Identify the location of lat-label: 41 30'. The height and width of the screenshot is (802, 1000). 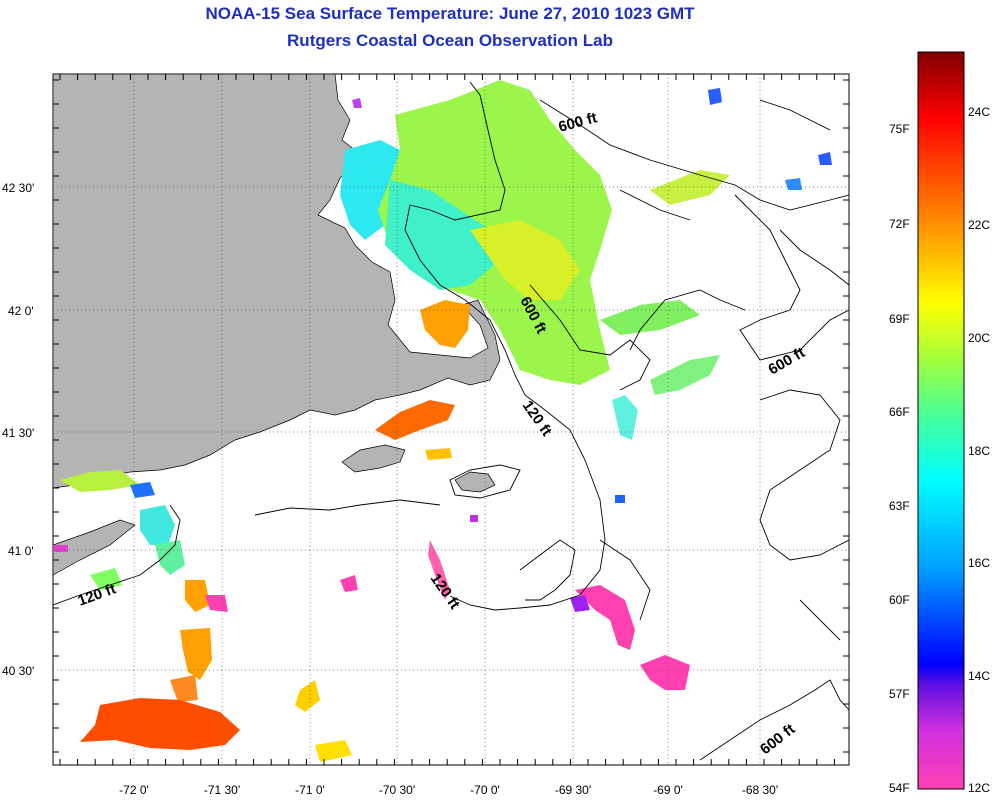
(18, 433).